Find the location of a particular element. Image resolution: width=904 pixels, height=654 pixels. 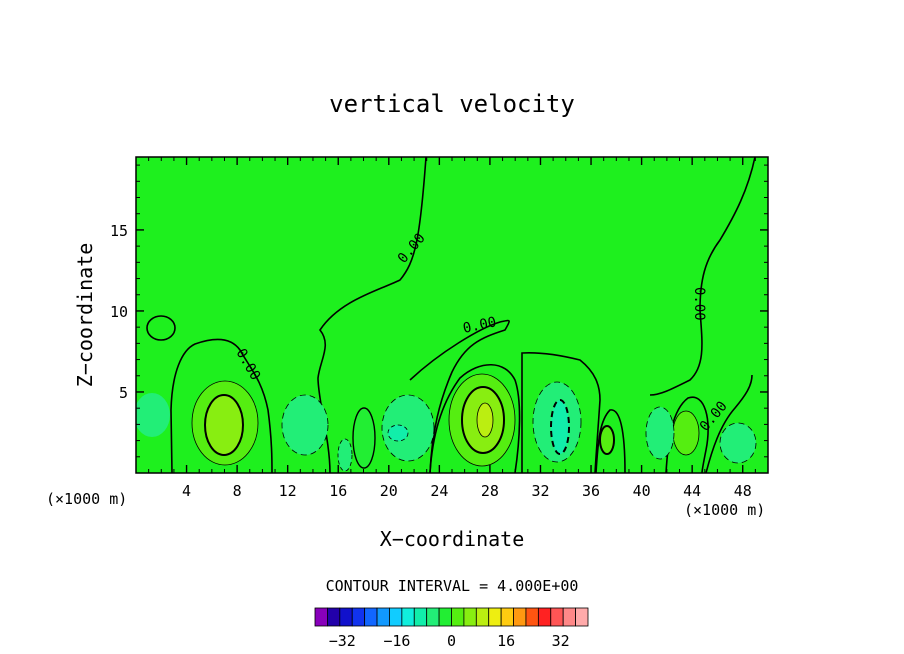

downdraft-cell-21km-core is located at coordinates (398, 433).